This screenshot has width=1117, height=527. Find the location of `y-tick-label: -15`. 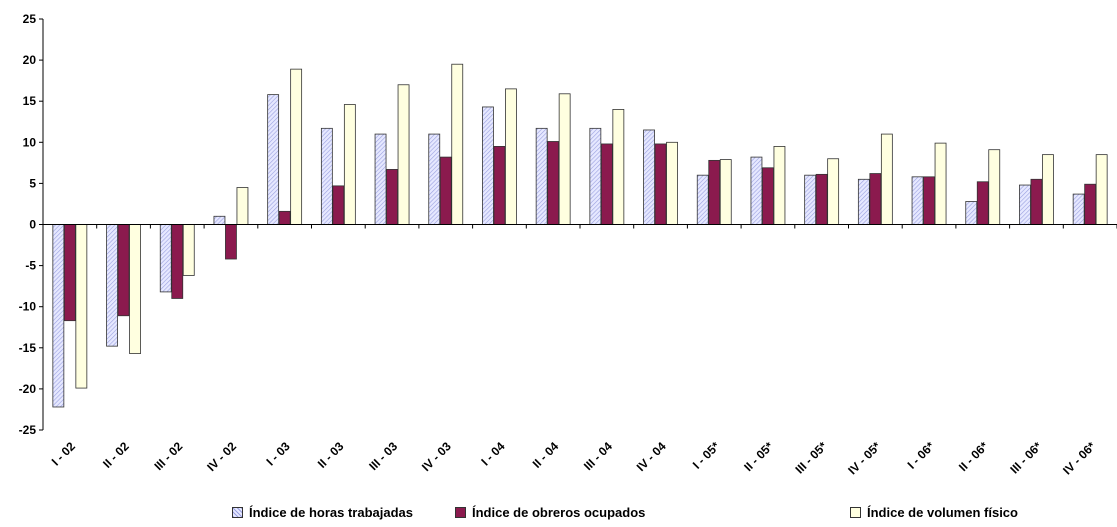

y-tick-label: -15 is located at coordinates (28, 348).